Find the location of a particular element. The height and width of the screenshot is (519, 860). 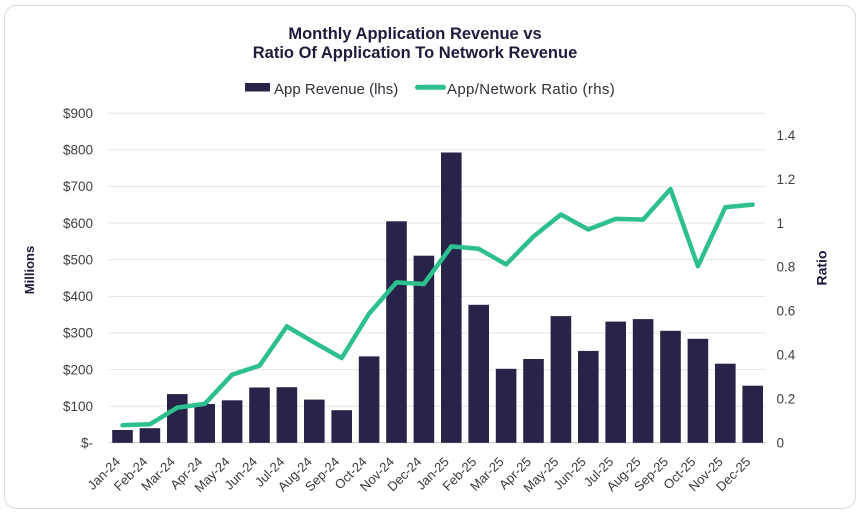

svg-text: 0.4 is located at coordinates (786, 355).